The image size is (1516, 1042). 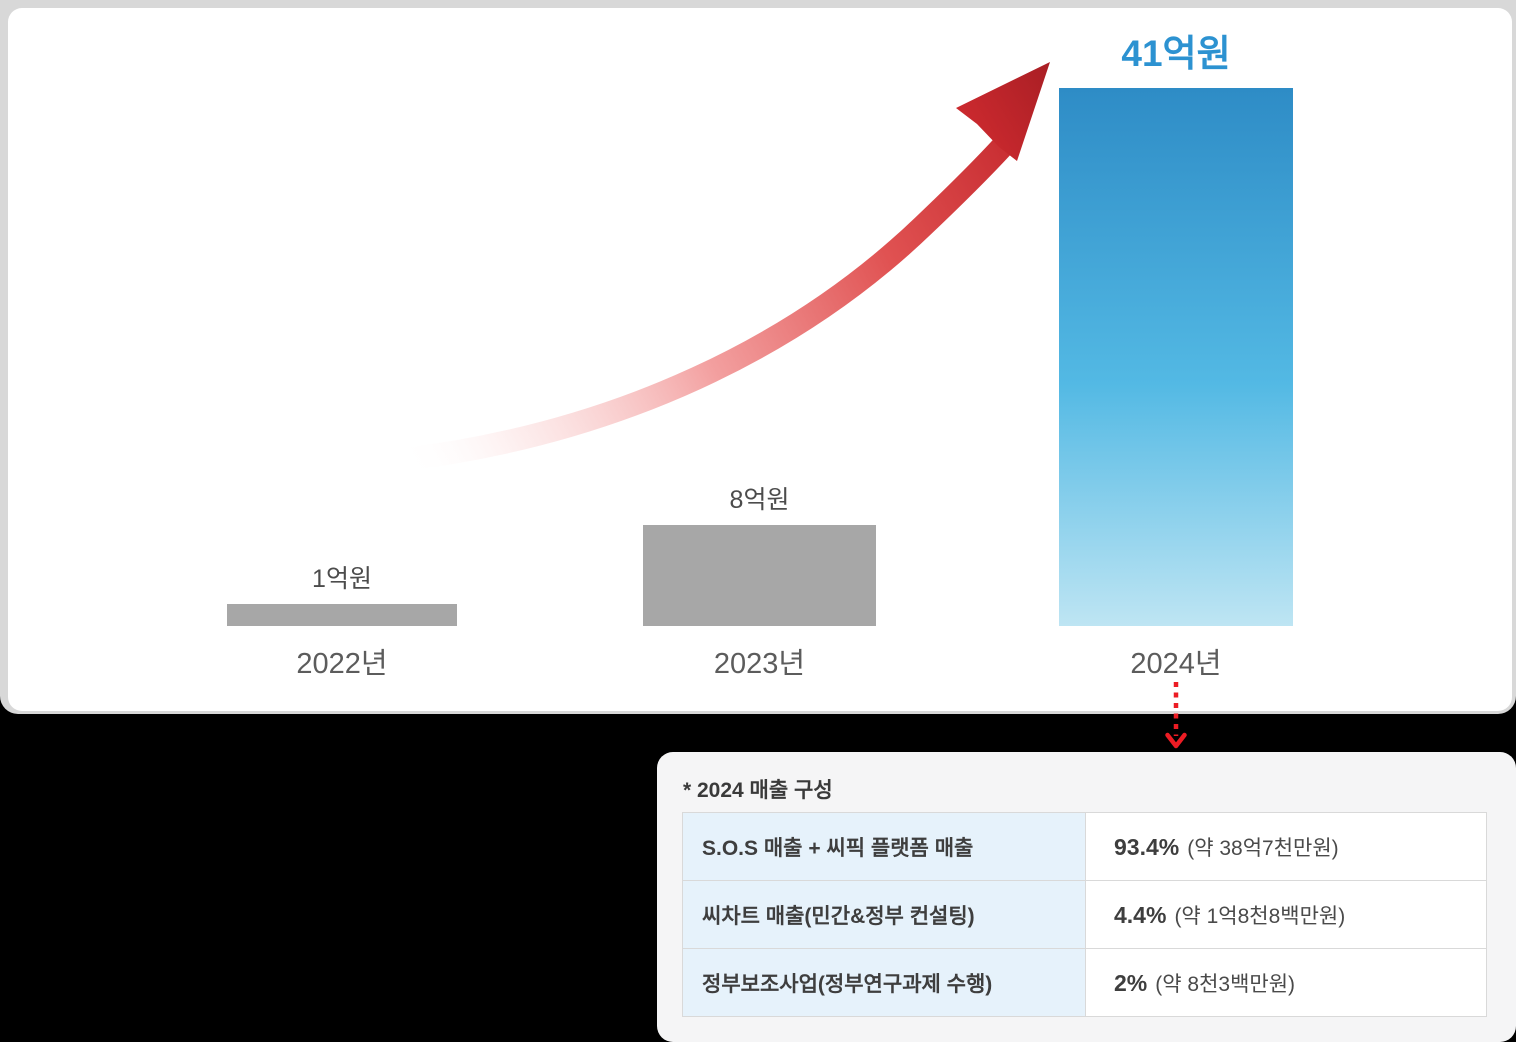 What do you see at coordinates (1147, 846) in the screenshot?
I see `percent-value: 93.4%` at bounding box center [1147, 846].